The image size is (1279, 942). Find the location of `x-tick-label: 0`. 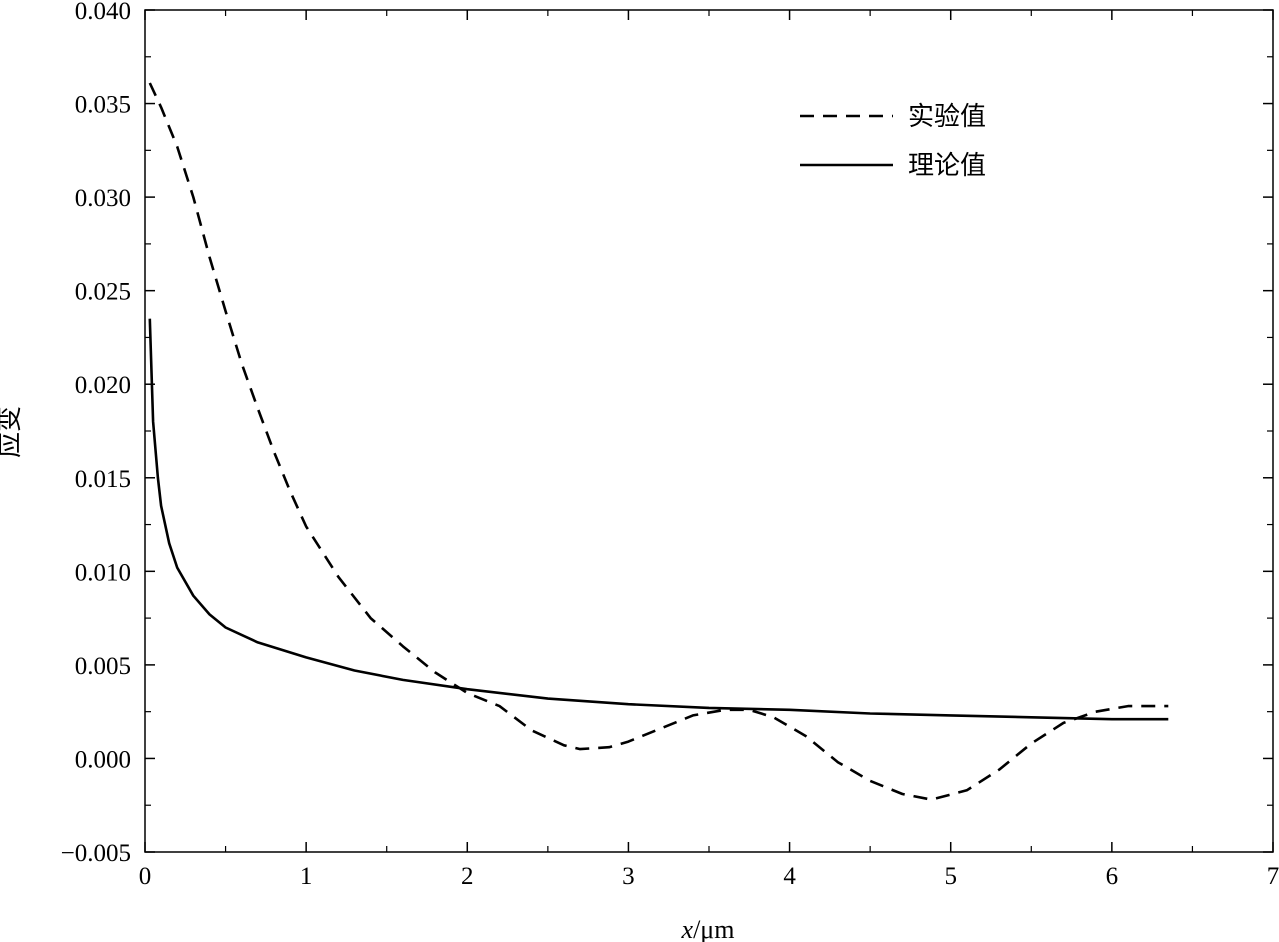

x-tick-label: 0 is located at coordinates (145, 876).